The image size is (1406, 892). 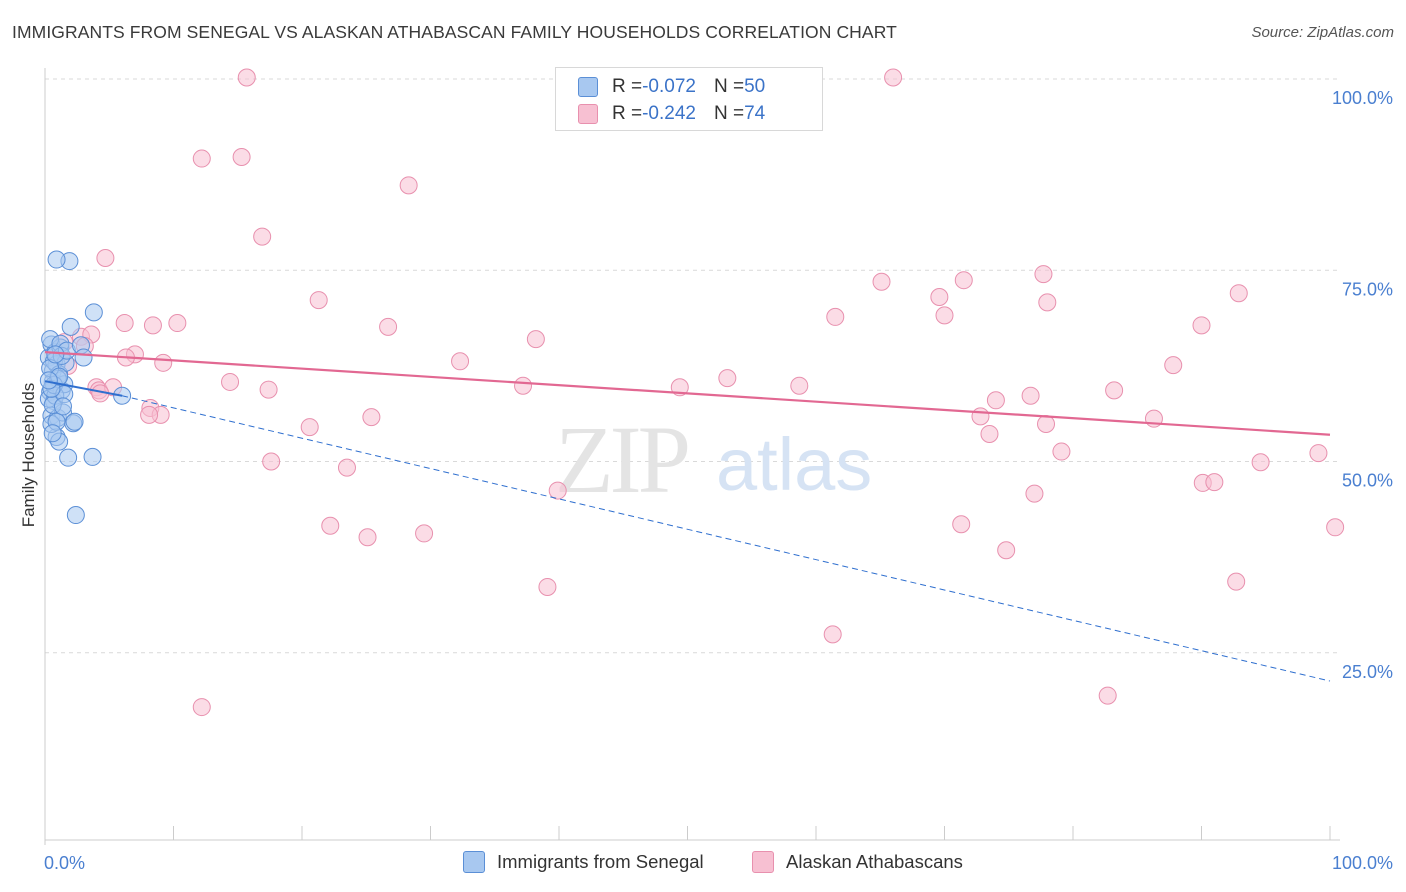 What do you see at coordinates (627, 86) in the screenshot?
I see `legend-r-label-1: R =` at bounding box center [627, 86].